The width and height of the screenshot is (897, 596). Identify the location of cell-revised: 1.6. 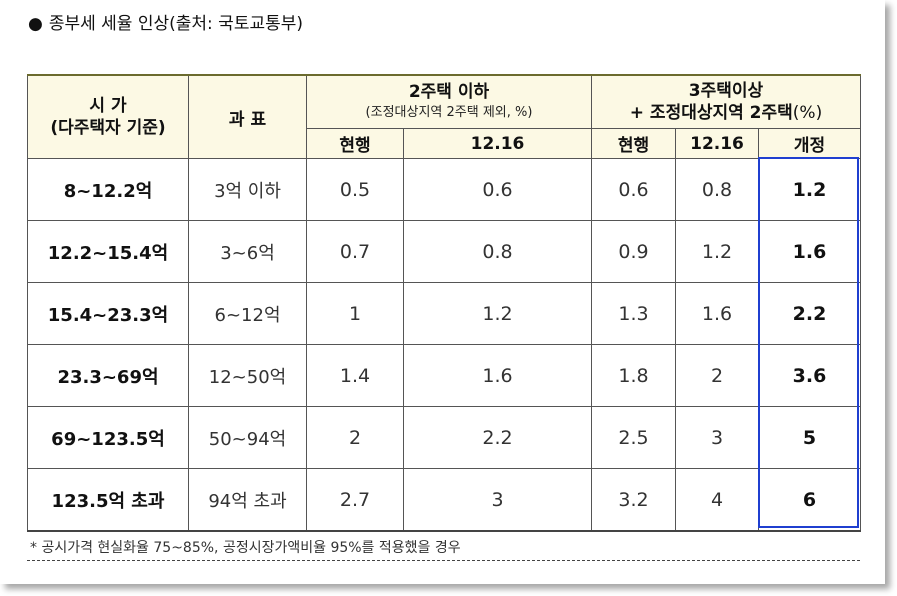
(809, 251).